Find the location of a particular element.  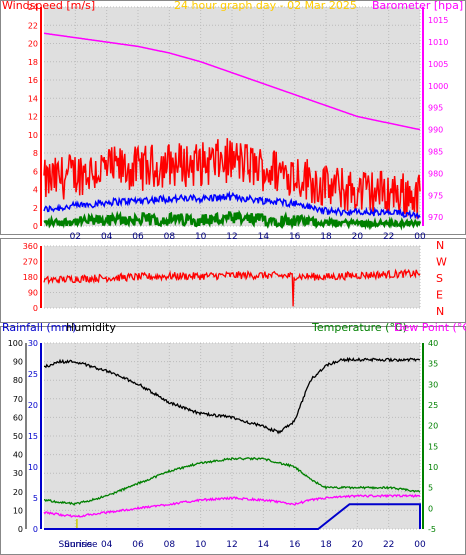

barometer-line is located at coordinates (232, 81).